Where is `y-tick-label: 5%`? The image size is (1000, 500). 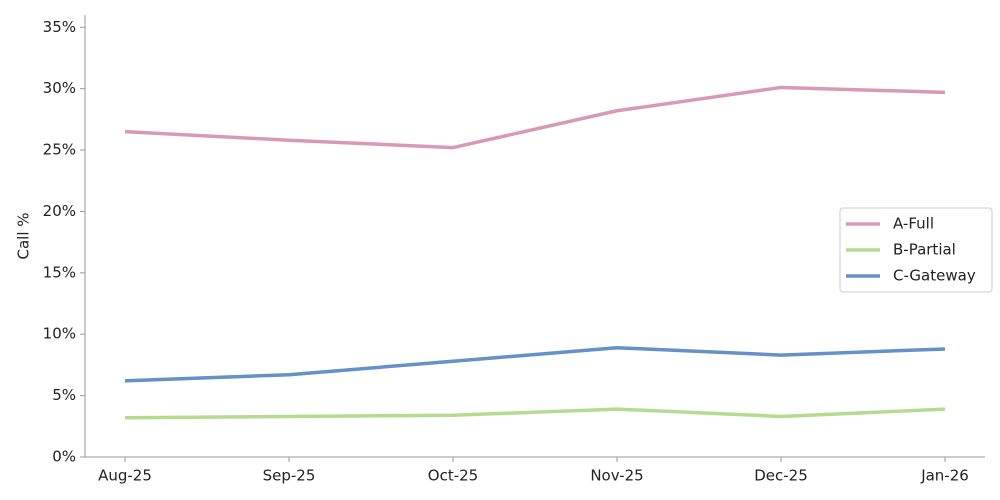 y-tick-label: 5% is located at coordinates (64, 395).